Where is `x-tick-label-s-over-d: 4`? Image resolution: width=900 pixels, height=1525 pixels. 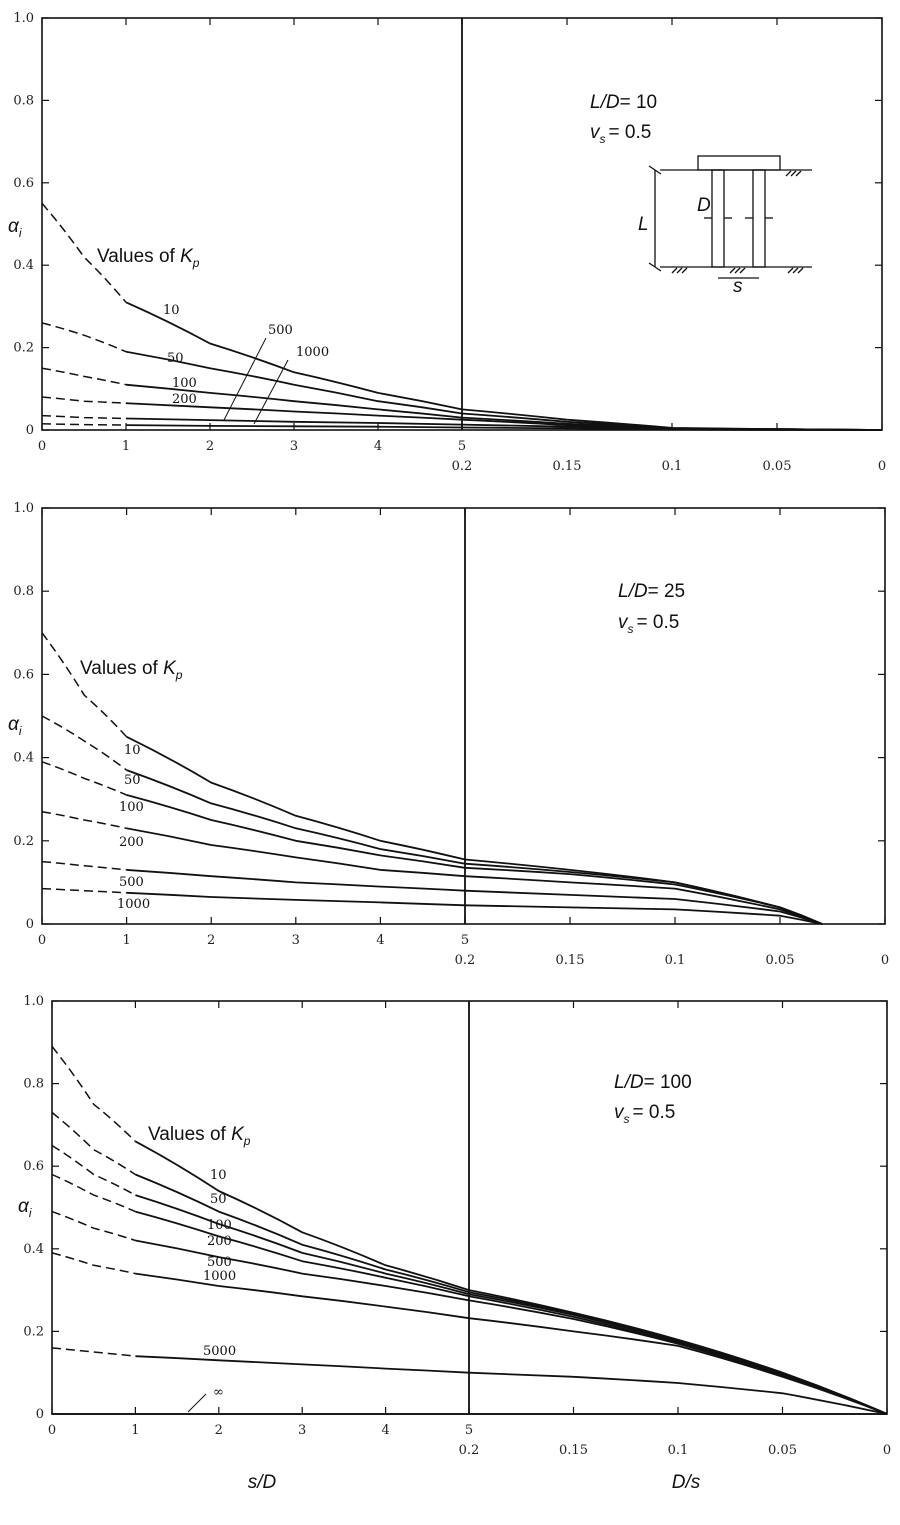 x-tick-label-s-over-d: 4 is located at coordinates (378, 446).